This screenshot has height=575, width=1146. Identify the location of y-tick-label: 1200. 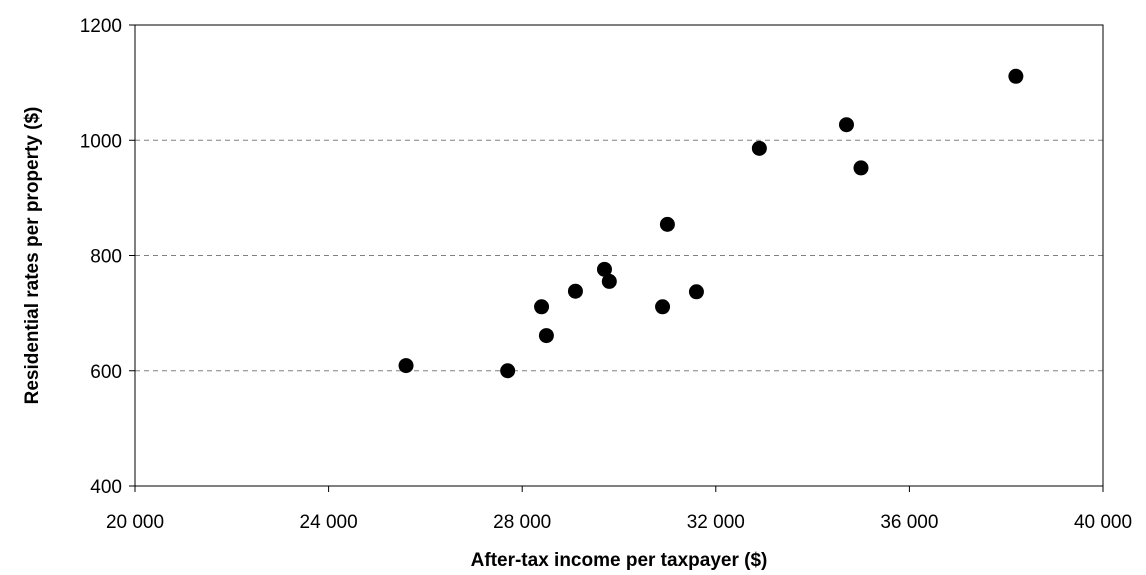
(101, 26).